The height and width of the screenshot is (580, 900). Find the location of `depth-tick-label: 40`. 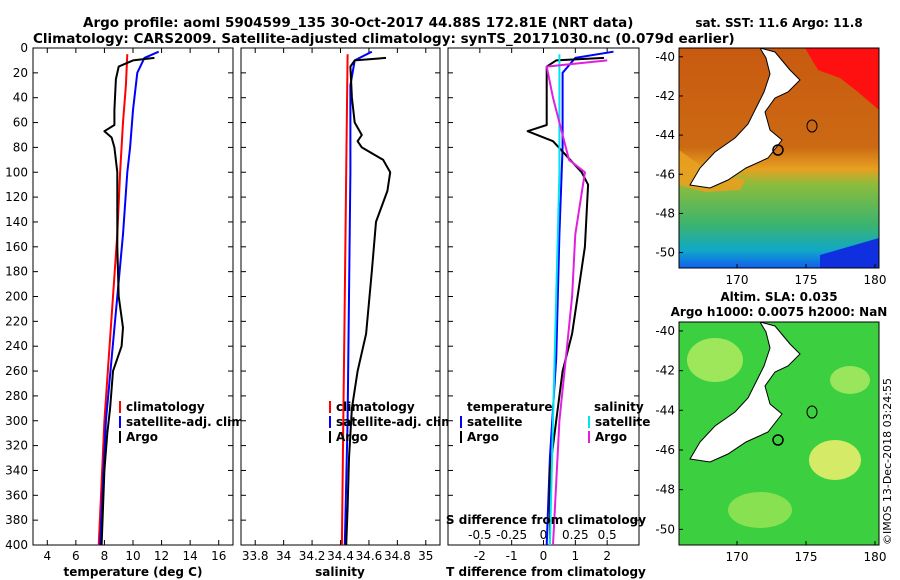

depth-tick-label: 40 is located at coordinates (20, 98).